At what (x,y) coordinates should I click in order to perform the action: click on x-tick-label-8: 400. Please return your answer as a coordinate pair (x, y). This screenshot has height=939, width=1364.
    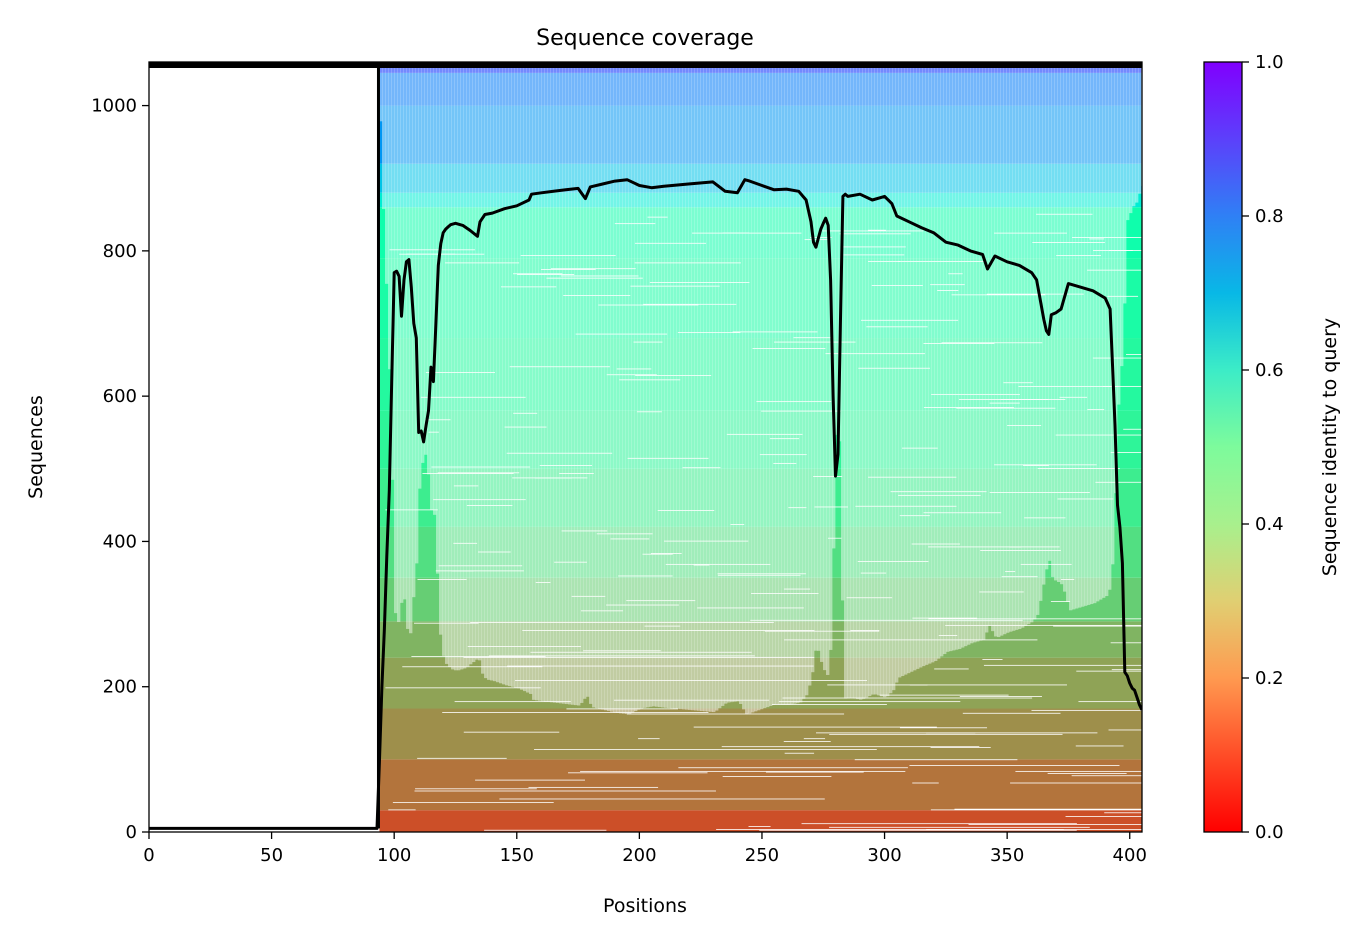
    Looking at the image, I should click on (1130, 855).